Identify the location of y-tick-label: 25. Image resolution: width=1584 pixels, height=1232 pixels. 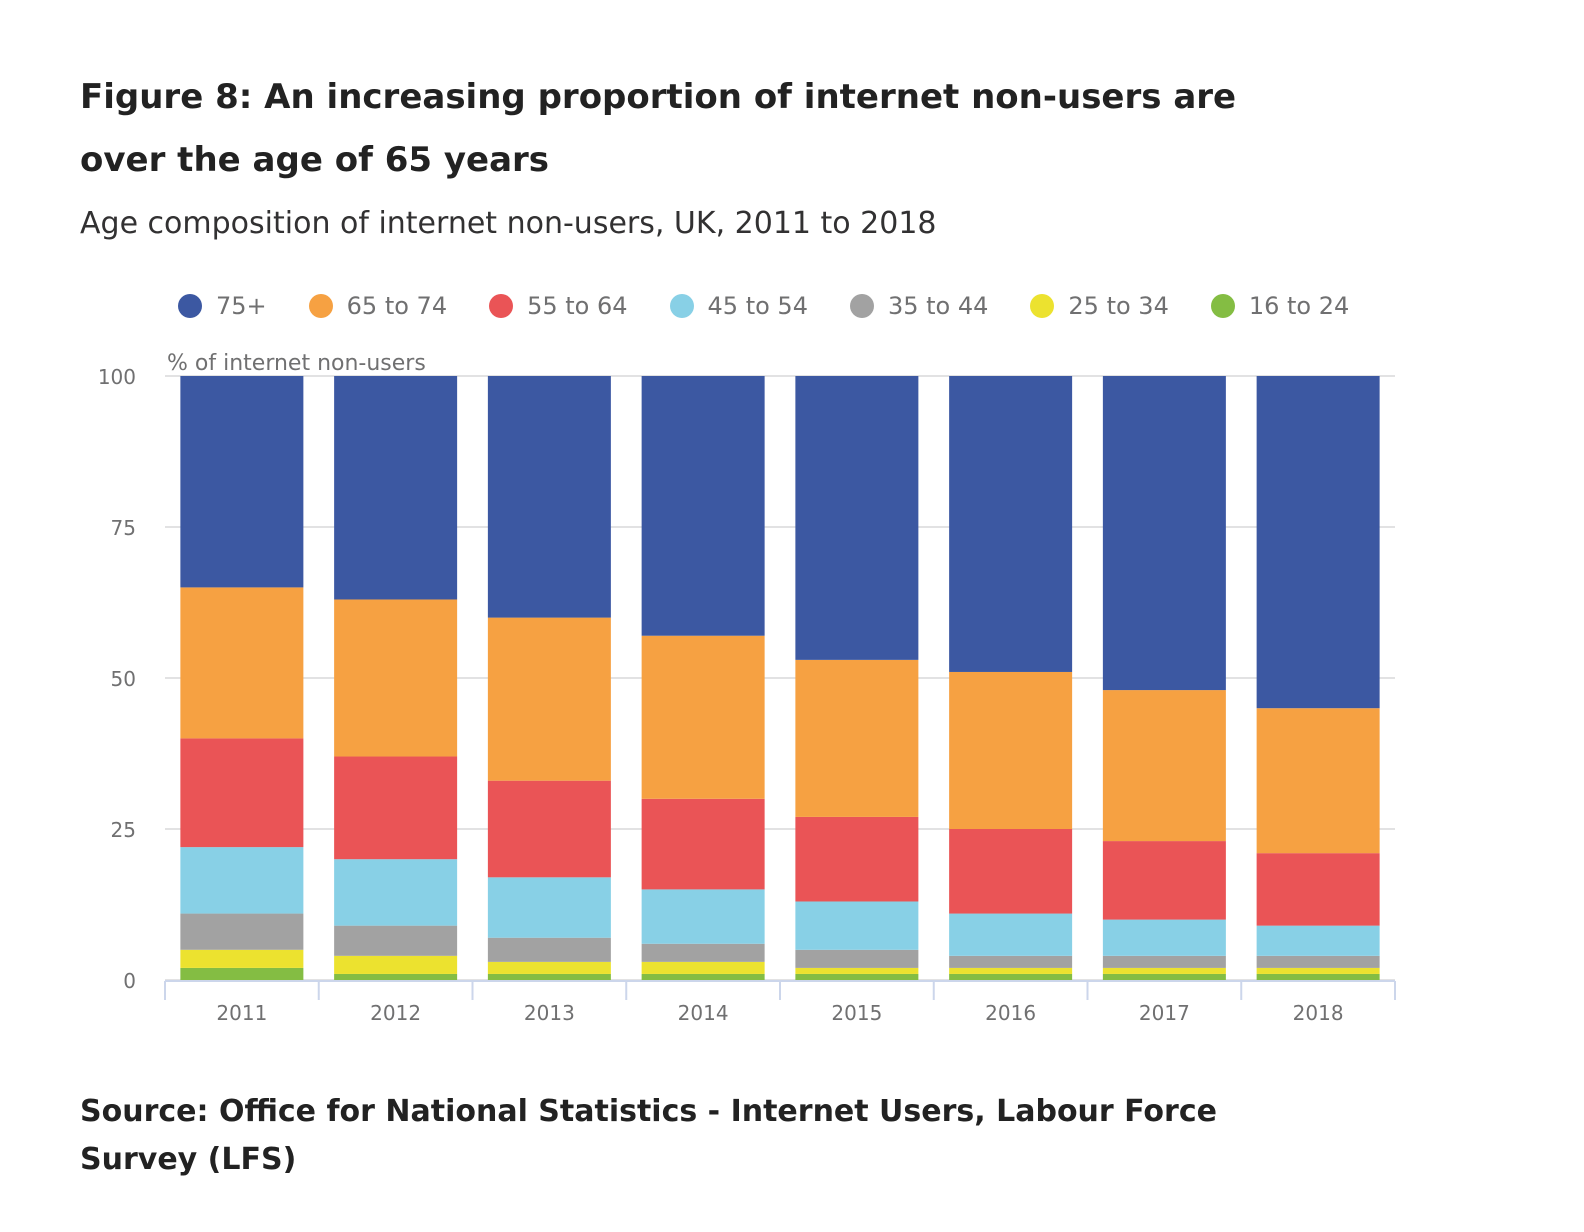
(123, 830).